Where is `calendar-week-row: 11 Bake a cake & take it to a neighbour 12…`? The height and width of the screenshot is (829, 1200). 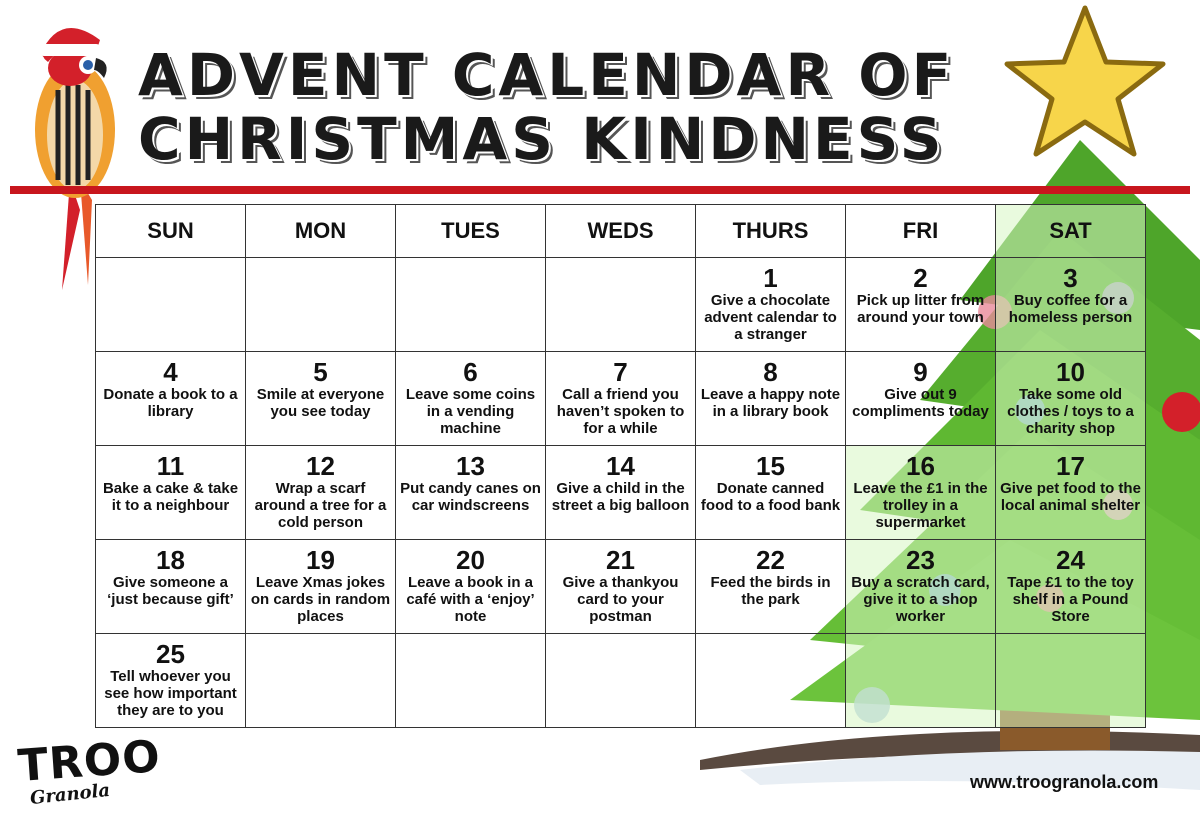
calendar-week-row: 11 Bake a cake & take it to a neighbour 12… is located at coordinates (620, 492).